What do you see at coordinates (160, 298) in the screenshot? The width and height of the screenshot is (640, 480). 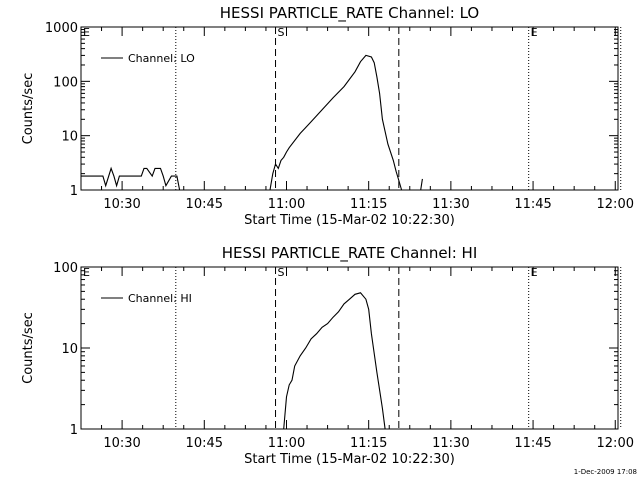 I see `legend-label: Channel: HI` at bounding box center [160, 298].